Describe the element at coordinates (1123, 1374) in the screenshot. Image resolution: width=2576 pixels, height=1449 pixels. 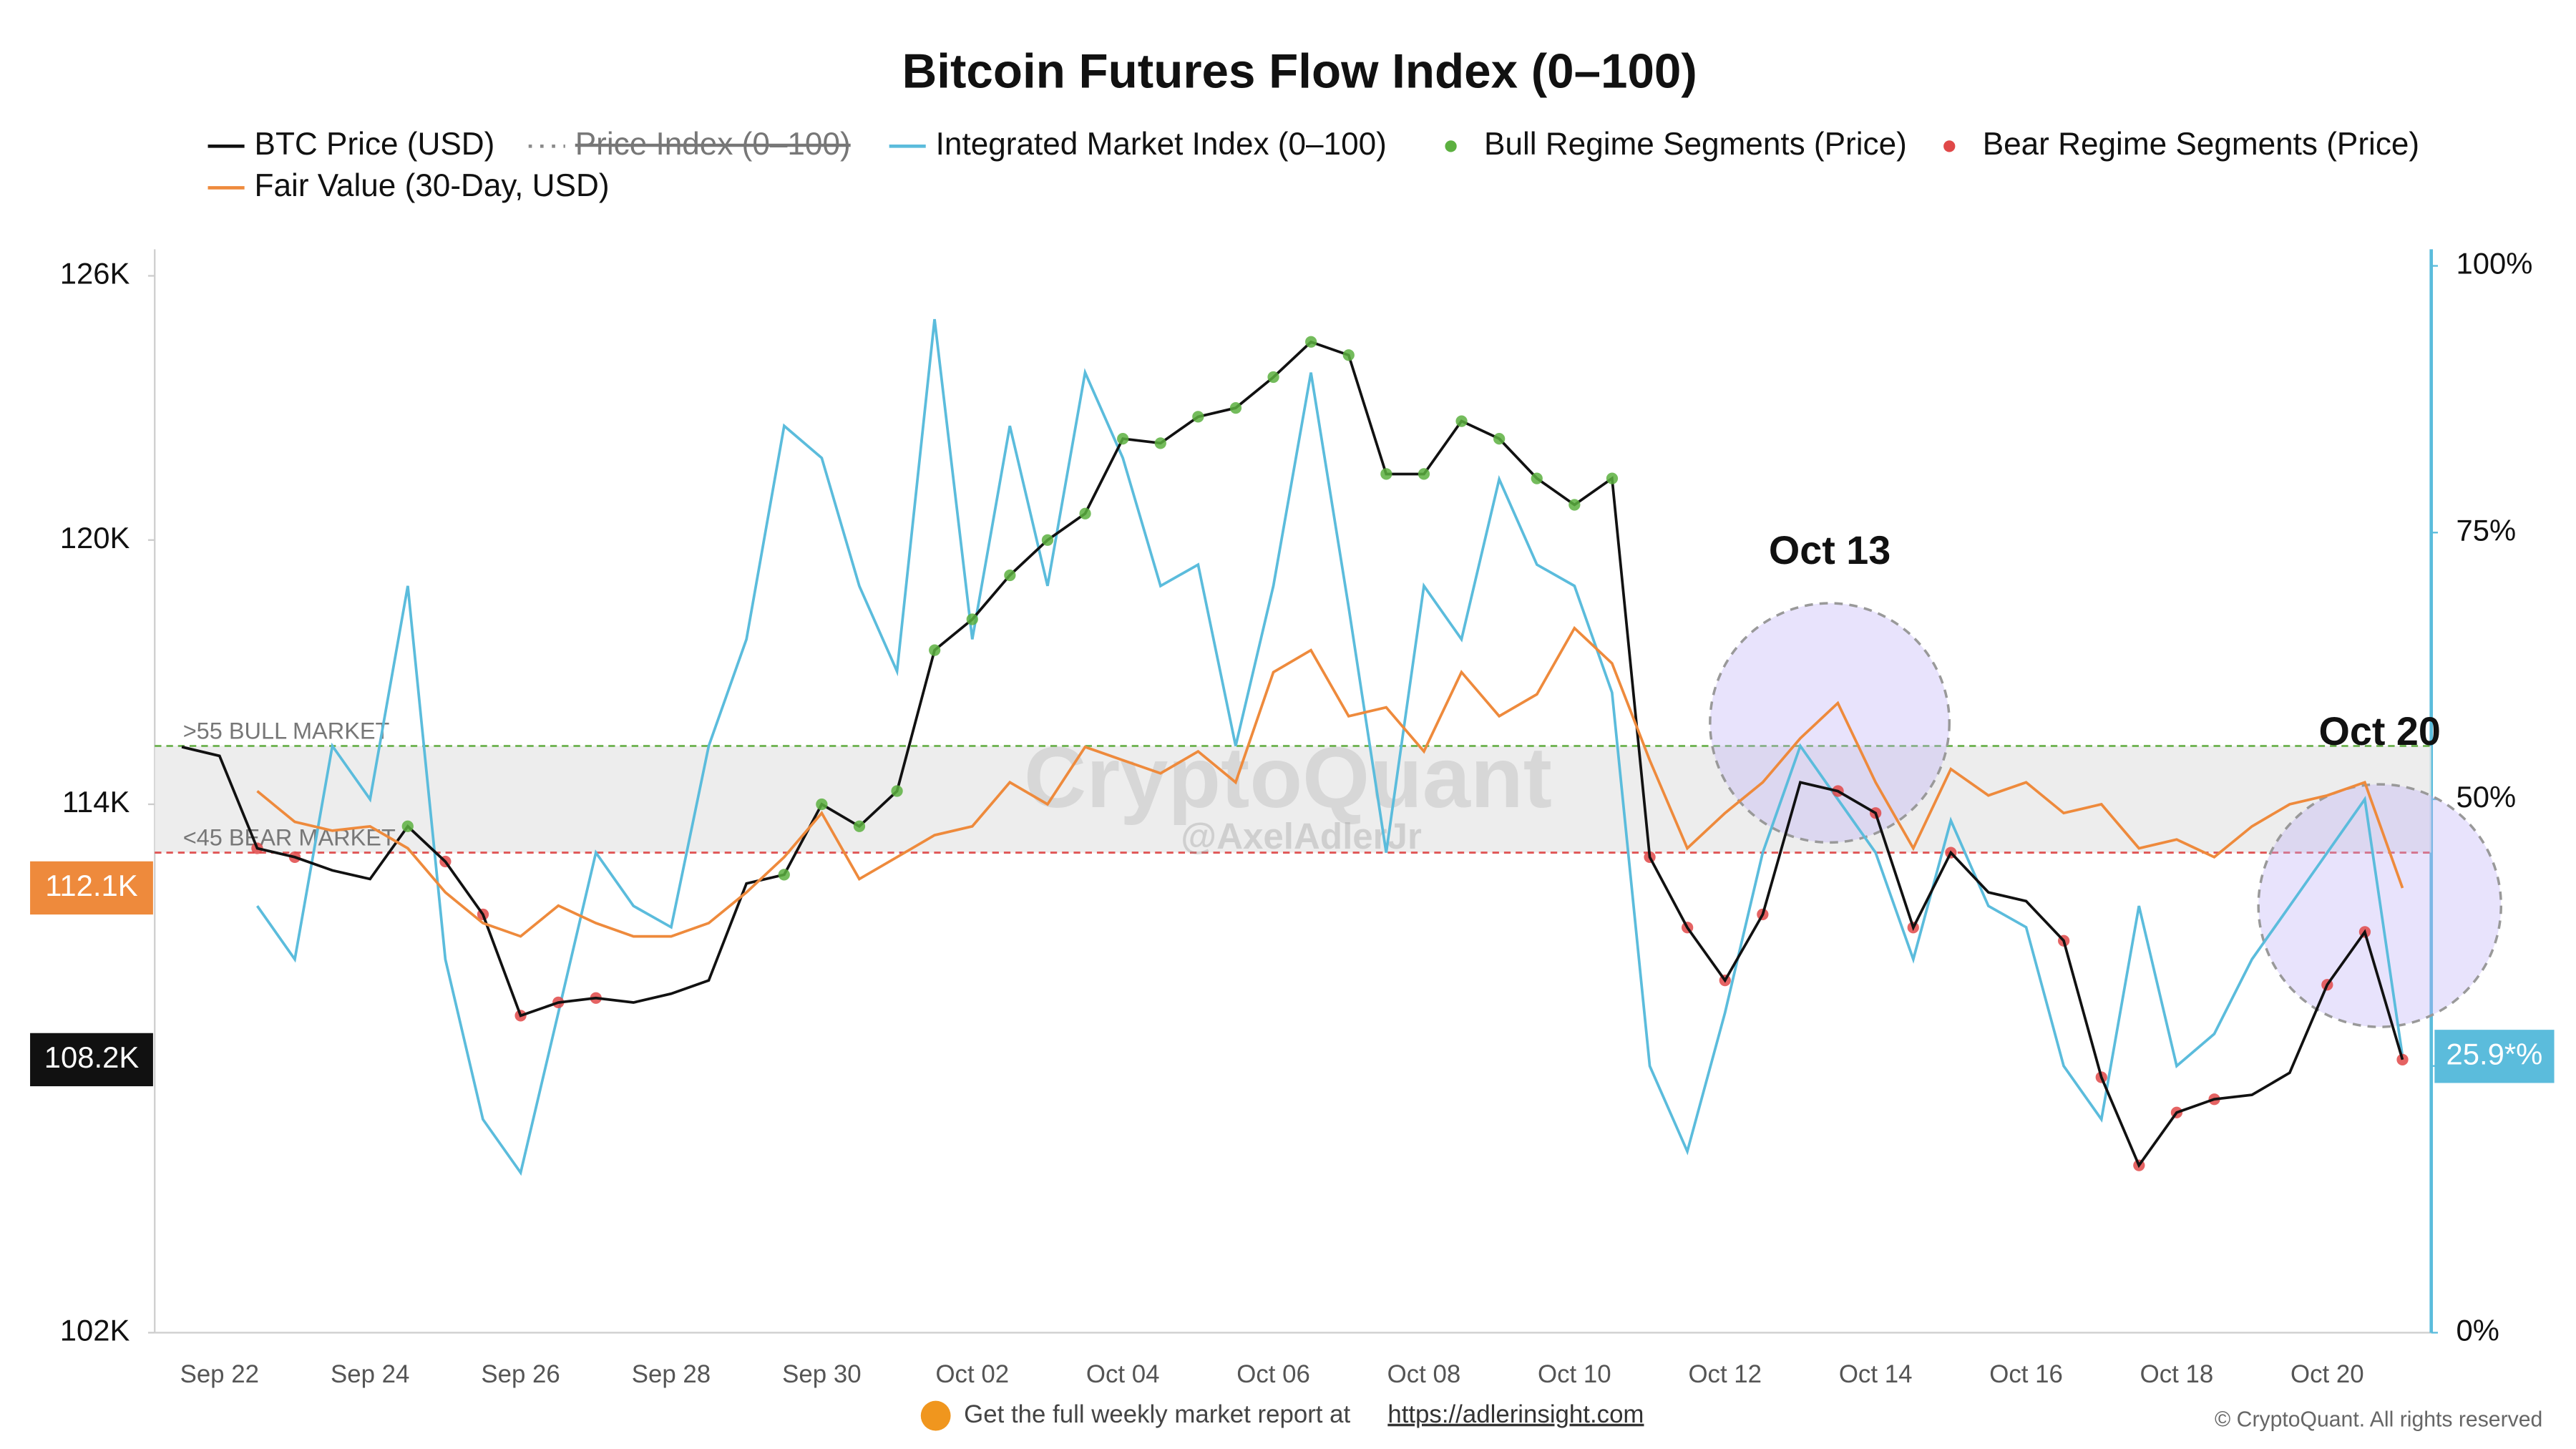
I see `x-tick-label: Oct 04` at that location.